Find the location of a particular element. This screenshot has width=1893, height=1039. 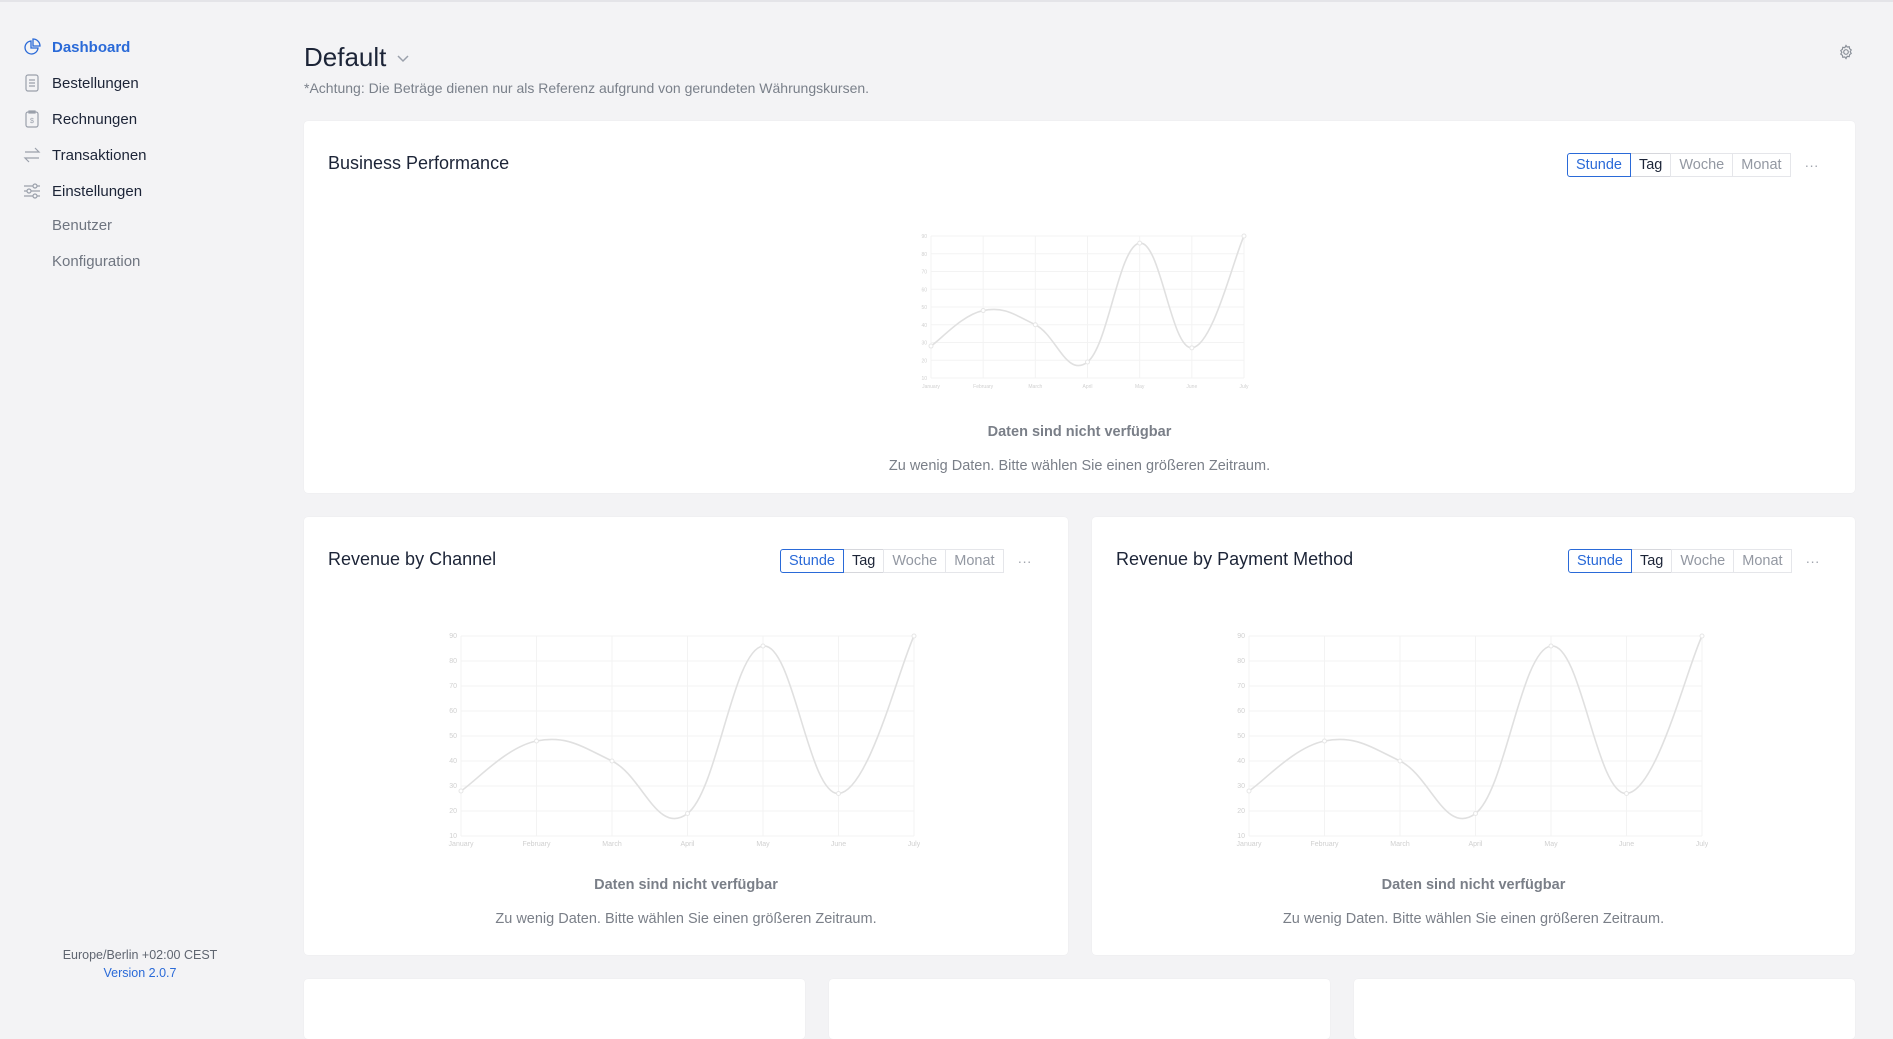

sidebar-item-bestellungen: Bestellungen is located at coordinates (80, 83).